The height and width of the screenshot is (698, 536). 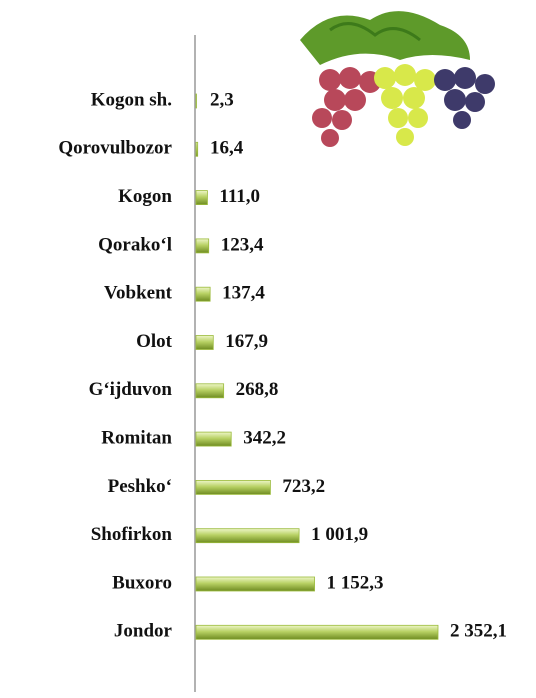 I want to click on value-label: 1 152,3, so click(x=355, y=582).